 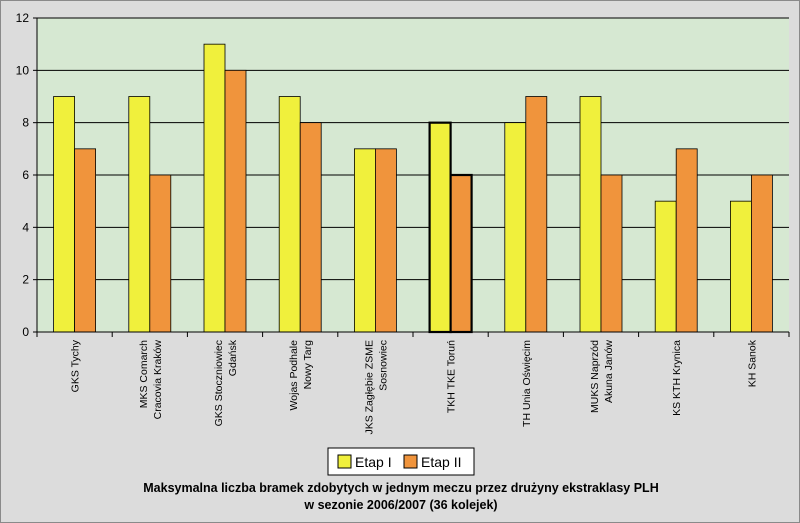 I want to click on legend-label-etap-2: Etap II, so click(x=441, y=462).